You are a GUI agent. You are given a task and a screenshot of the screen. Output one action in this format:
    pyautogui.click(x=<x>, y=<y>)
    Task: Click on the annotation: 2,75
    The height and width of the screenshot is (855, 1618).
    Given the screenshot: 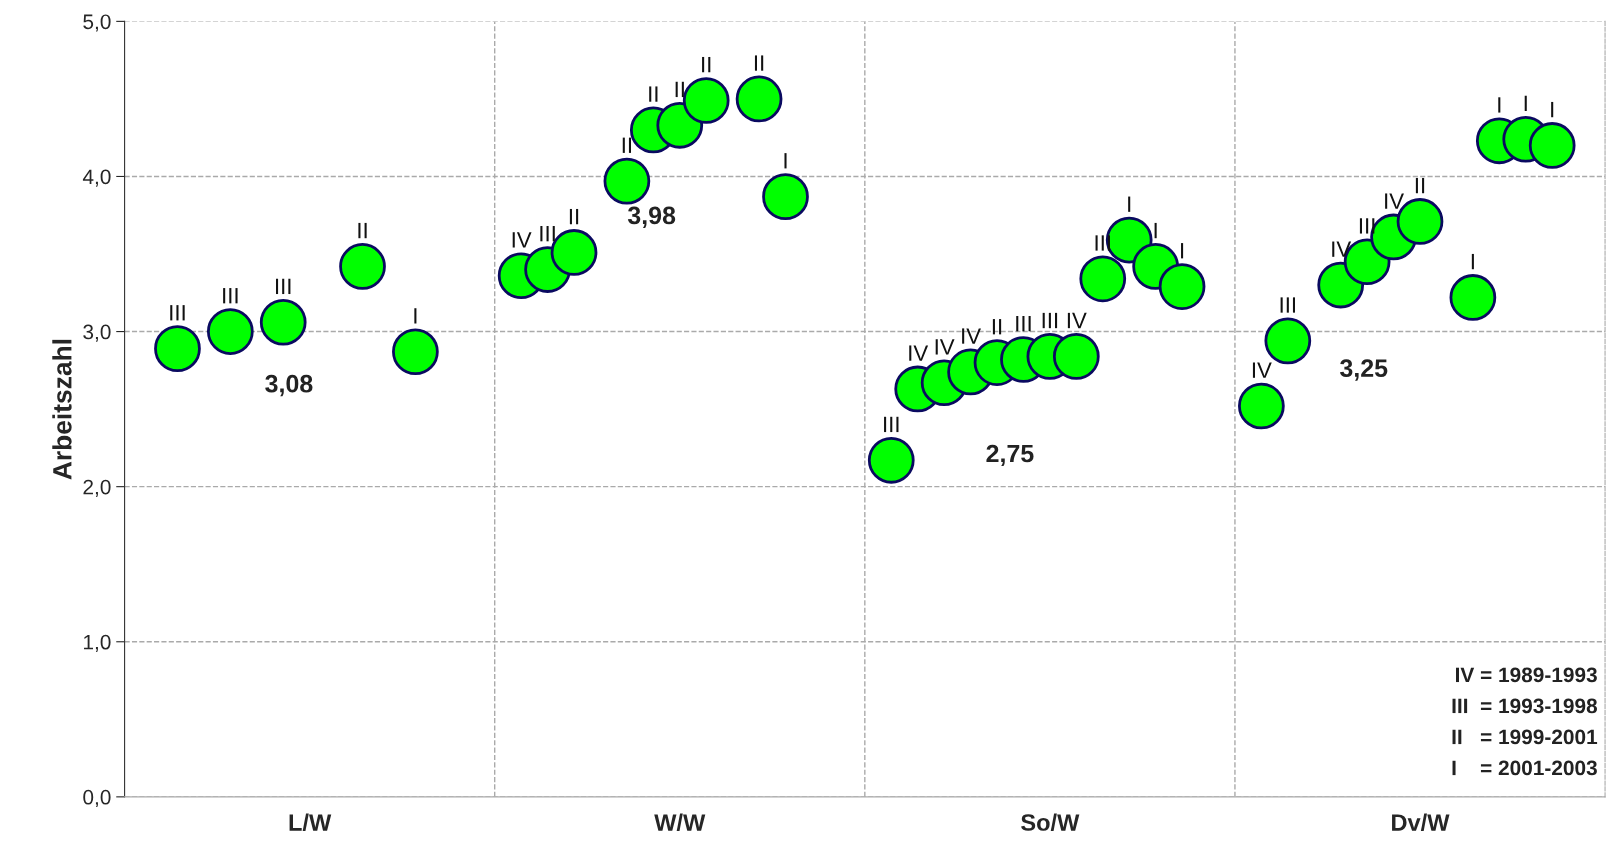 What is the action you would take?
    pyautogui.click(x=1010, y=455)
    